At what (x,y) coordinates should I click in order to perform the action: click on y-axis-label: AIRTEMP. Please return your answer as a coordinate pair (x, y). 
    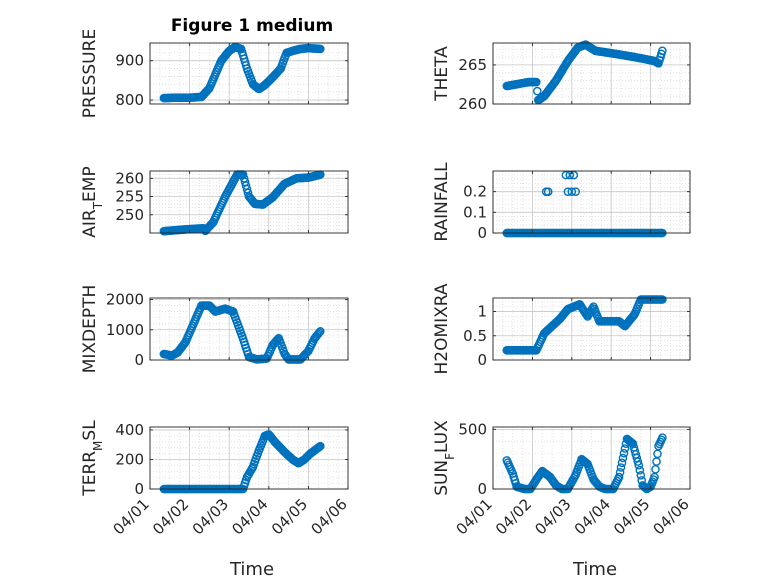
    Looking at the image, I should click on (92, 201).